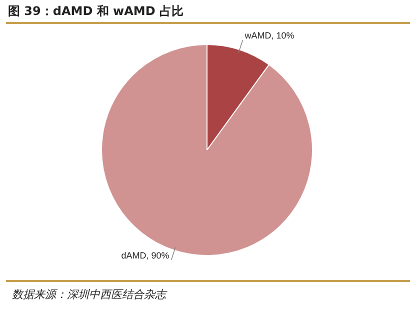  Describe the element at coordinates (89, 294) in the screenshot. I see `source-note: 数据来源：深圳中西医结合杂志` at that location.